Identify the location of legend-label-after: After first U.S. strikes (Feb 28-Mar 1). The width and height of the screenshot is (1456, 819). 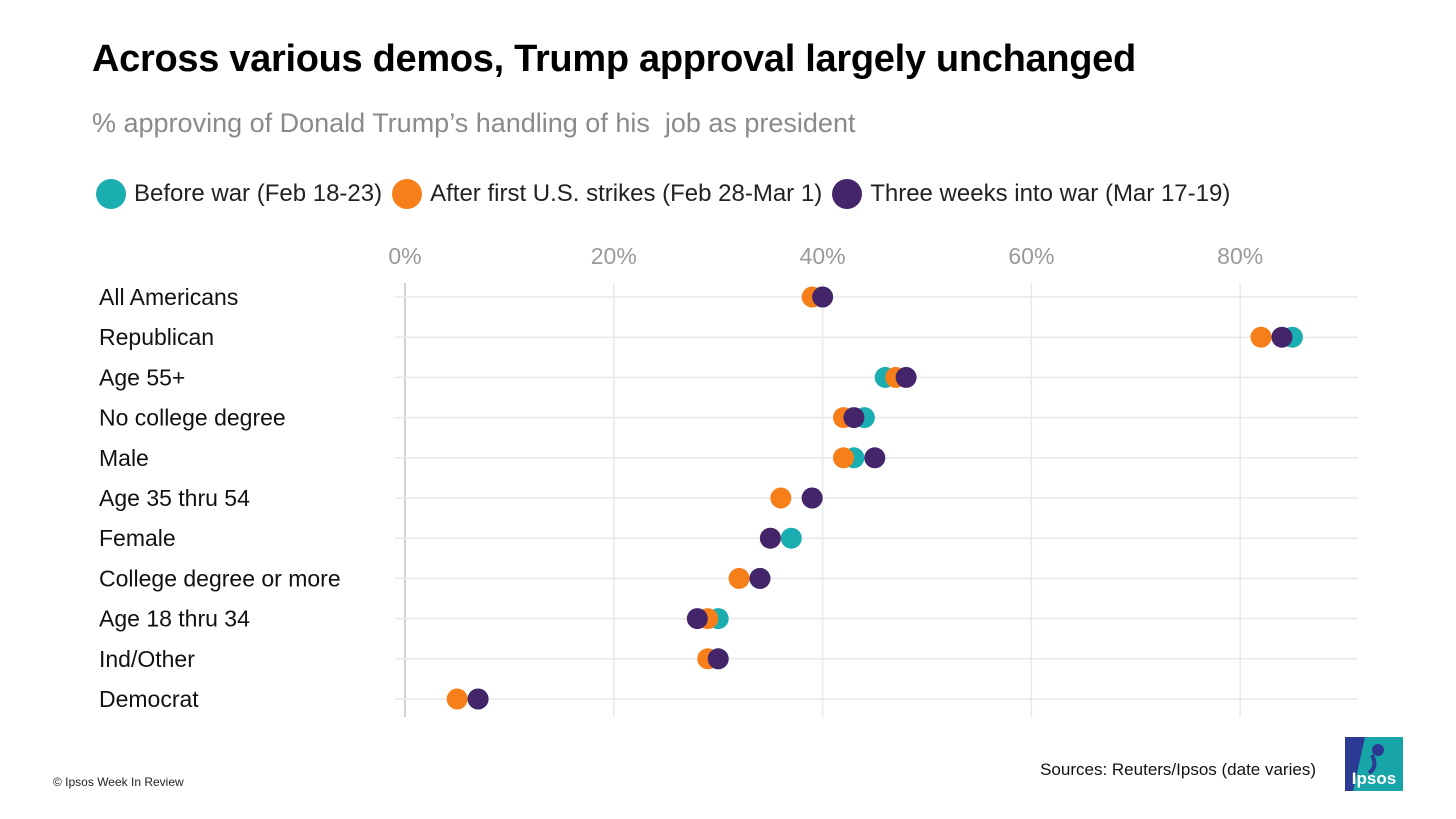
(626, 193).